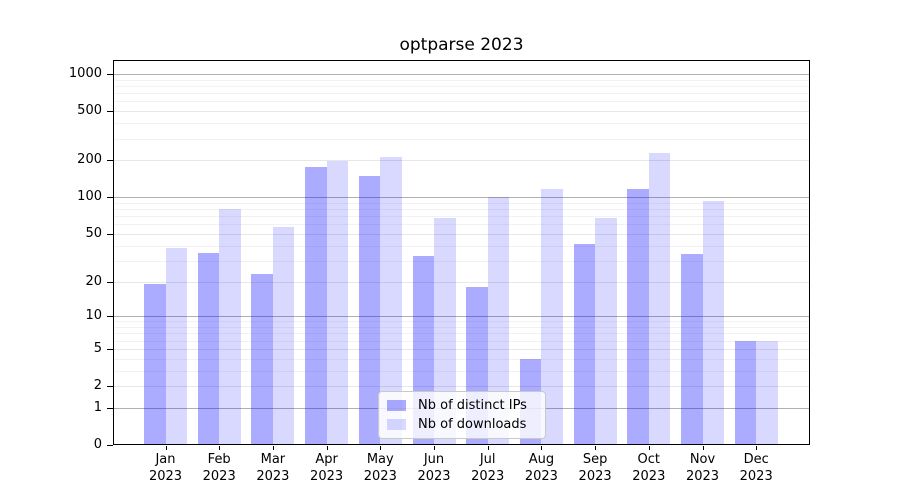 This screenshot has height=500, width=900. What do you see at coordinates (97, 444) in the screenshot?
I see `y-tick-label: 0` at bounding box center [97, 444].